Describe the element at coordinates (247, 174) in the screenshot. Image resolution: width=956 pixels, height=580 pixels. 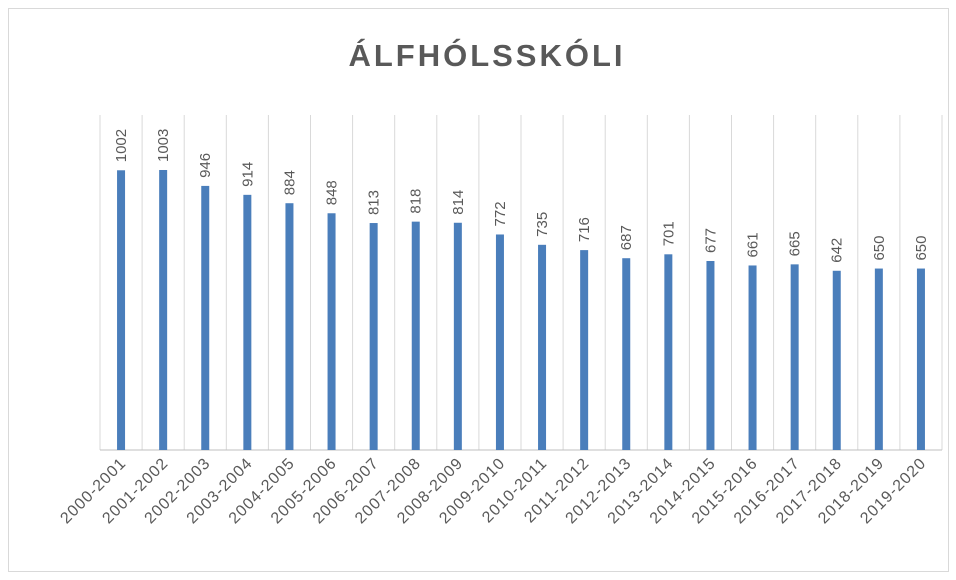
I see `data-label: 914` at that location.